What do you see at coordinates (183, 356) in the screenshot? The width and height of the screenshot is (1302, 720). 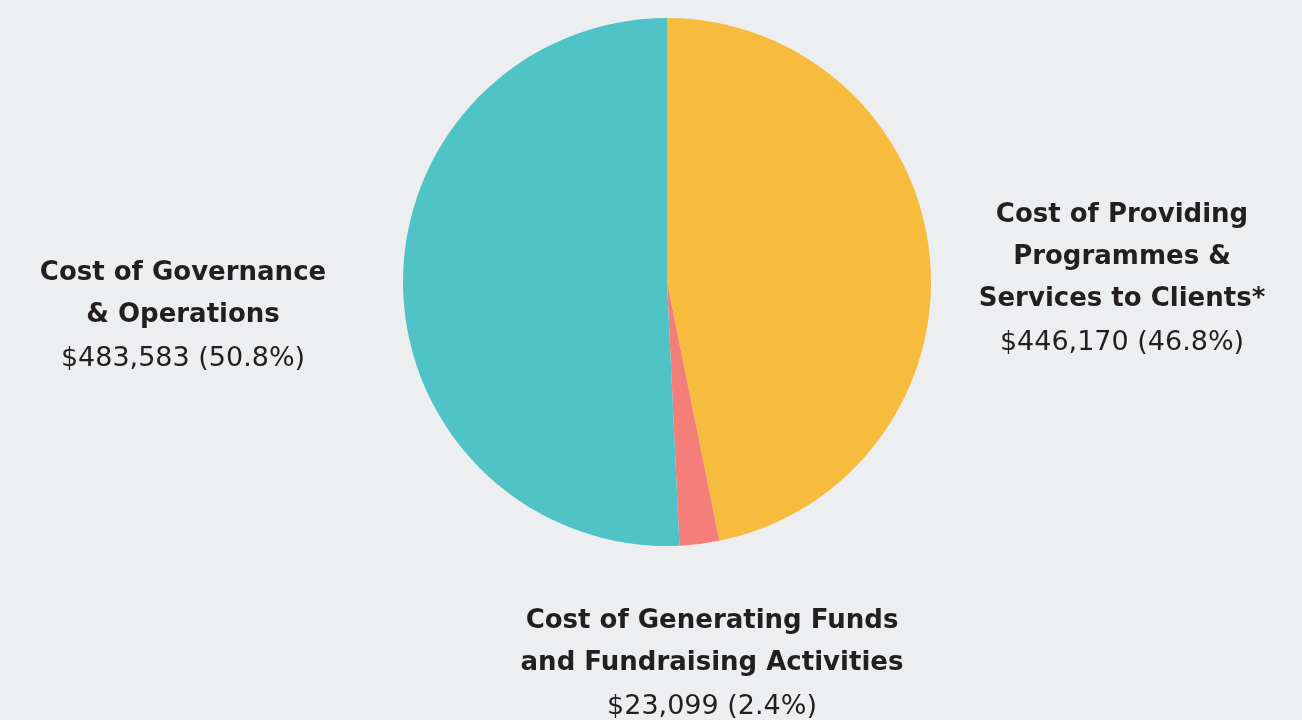 I see `data-label: $483,583 (50.8%)` at bounding box center [183, 356].